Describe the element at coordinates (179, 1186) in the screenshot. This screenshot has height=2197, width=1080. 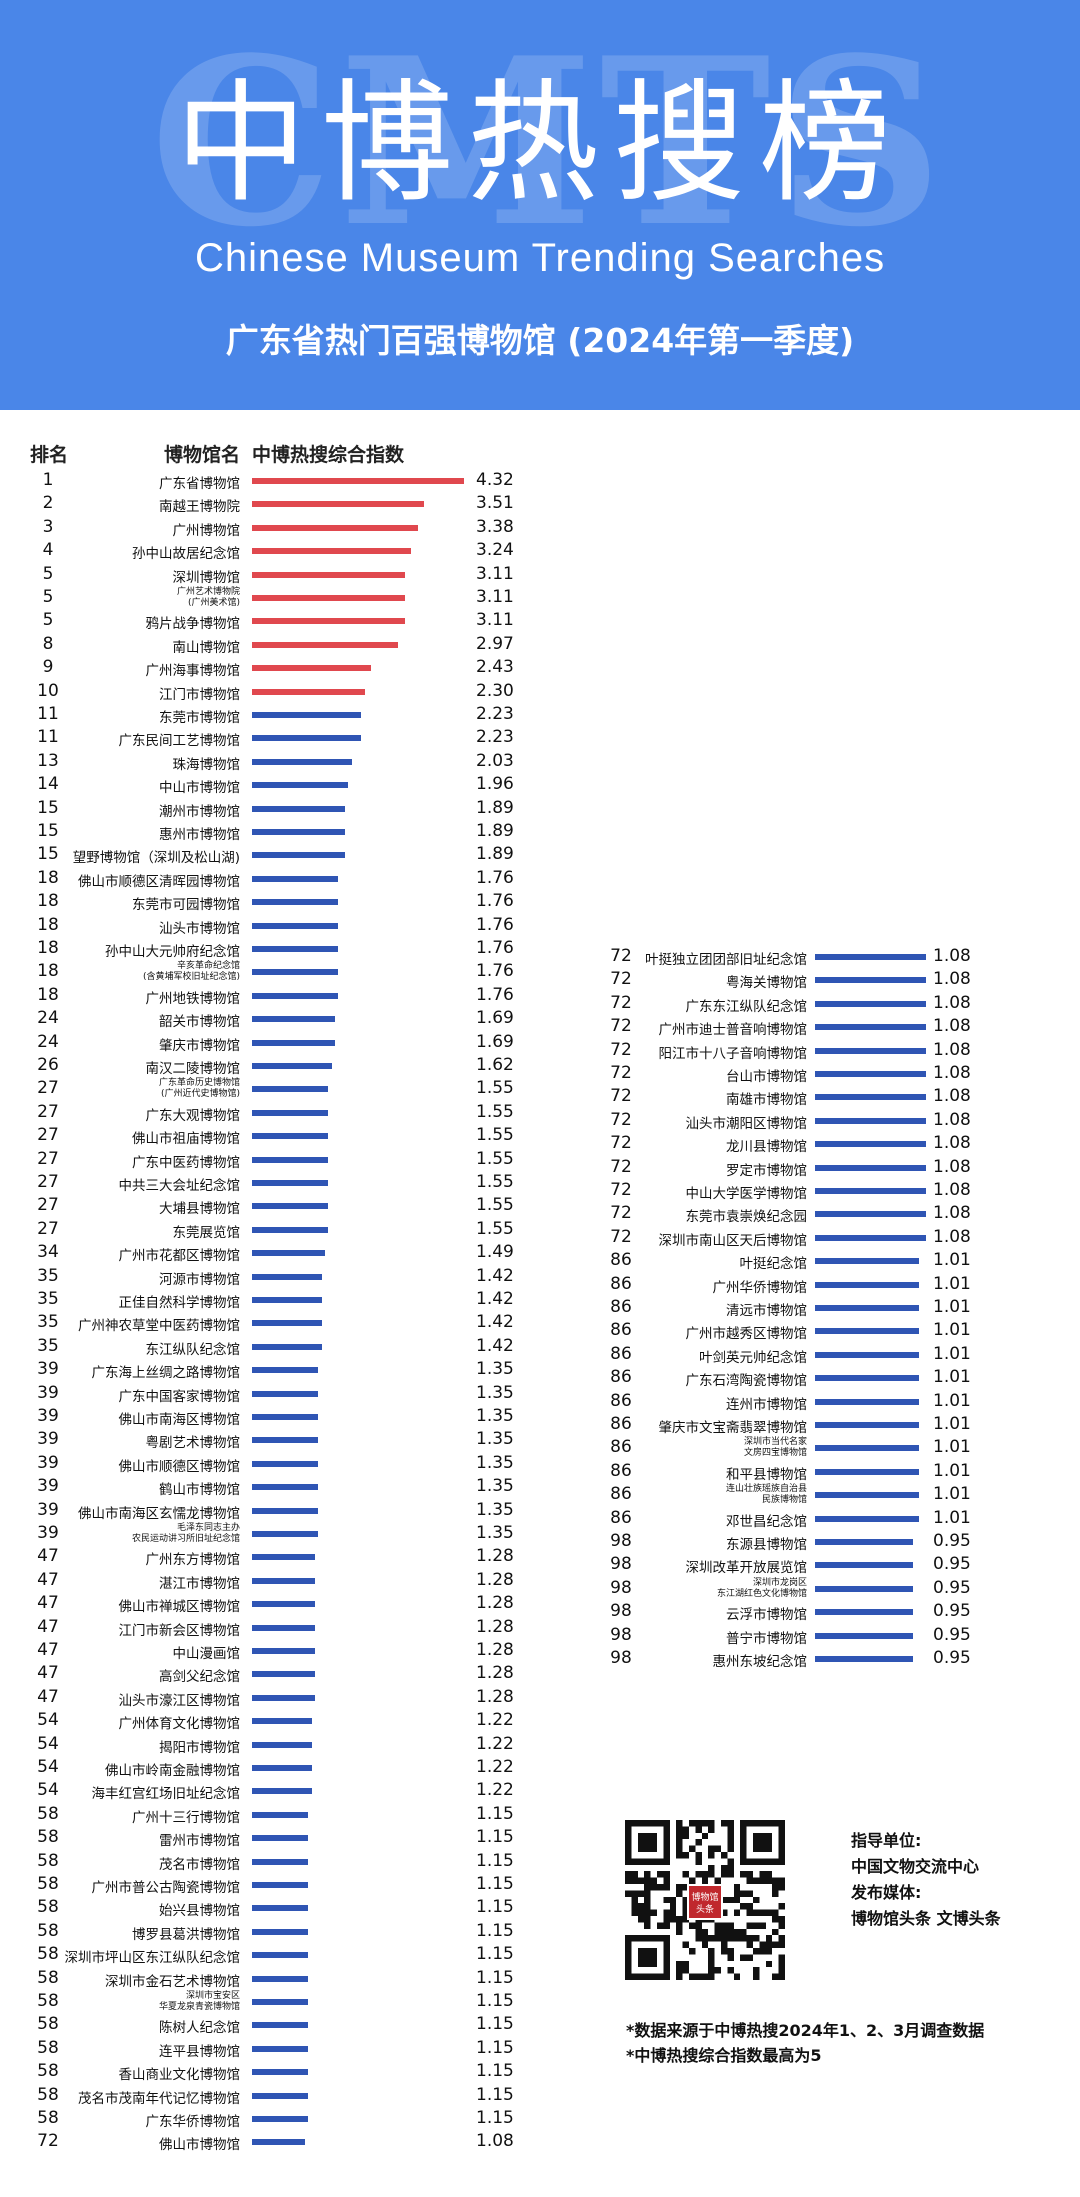
I see `museum-name-label: 中共三大会址纪念馆` at that location.